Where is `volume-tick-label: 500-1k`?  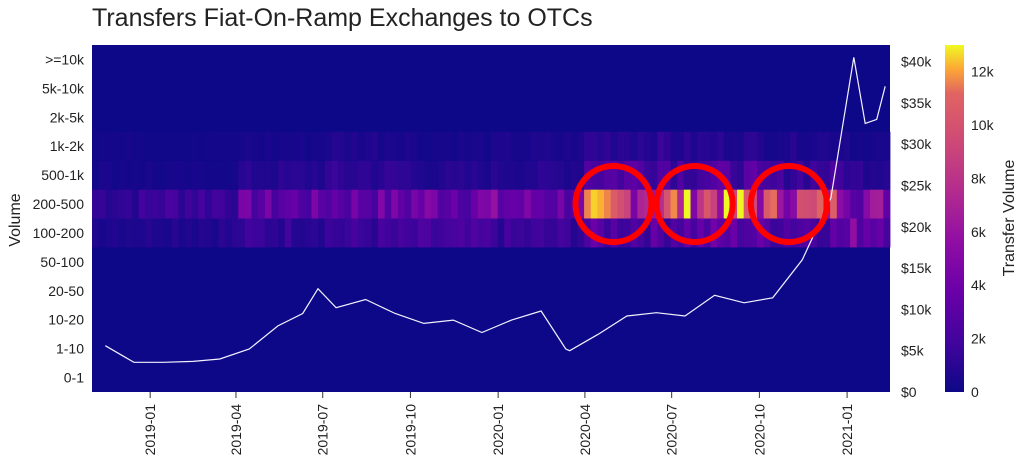
volume-tick-label: 500-1k is located at coordinates (63, 175).